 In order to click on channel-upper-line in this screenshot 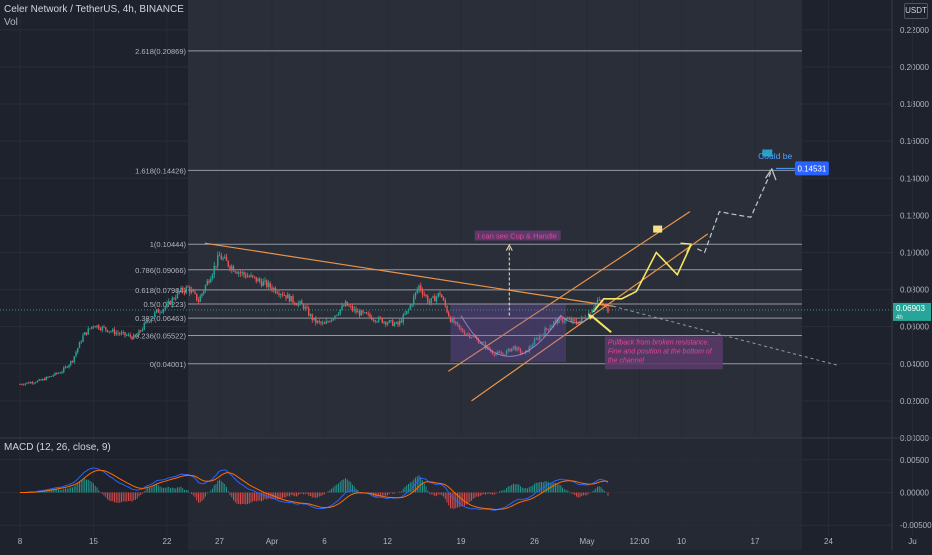, I will do `click(569, 291)`.